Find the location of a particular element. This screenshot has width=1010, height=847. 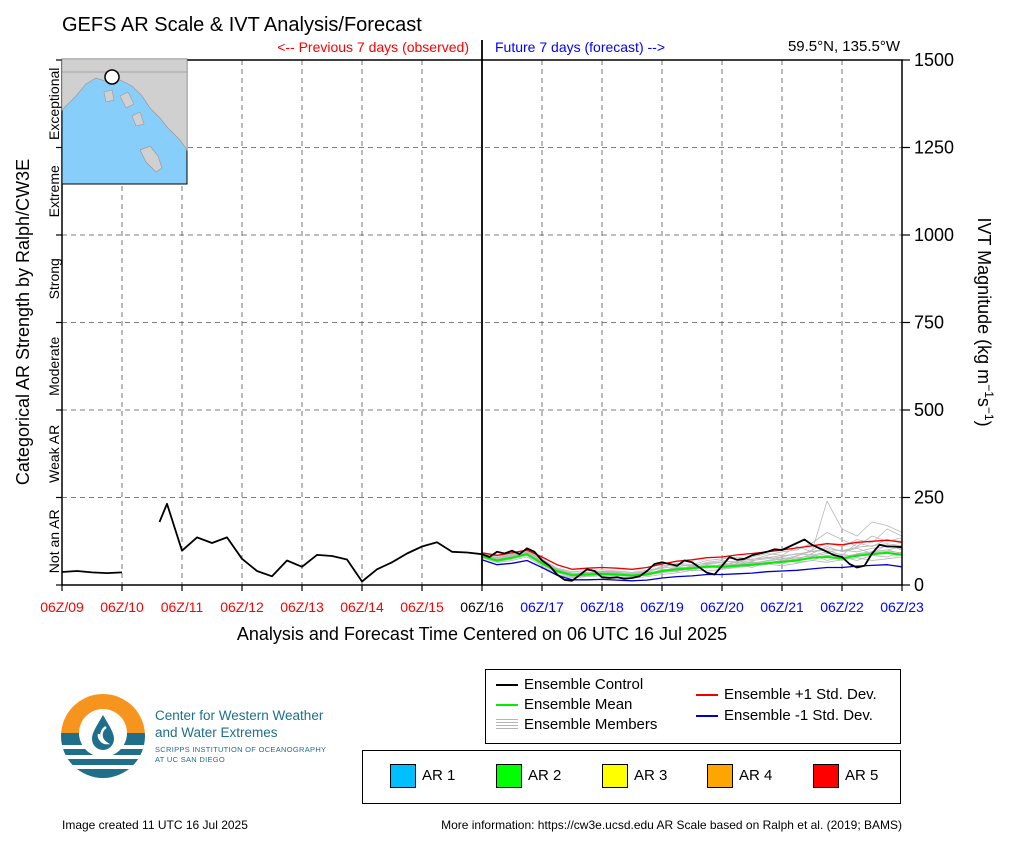

future-days-label: Future 7 days (forecast) --> is located at coordinates (580, 47).